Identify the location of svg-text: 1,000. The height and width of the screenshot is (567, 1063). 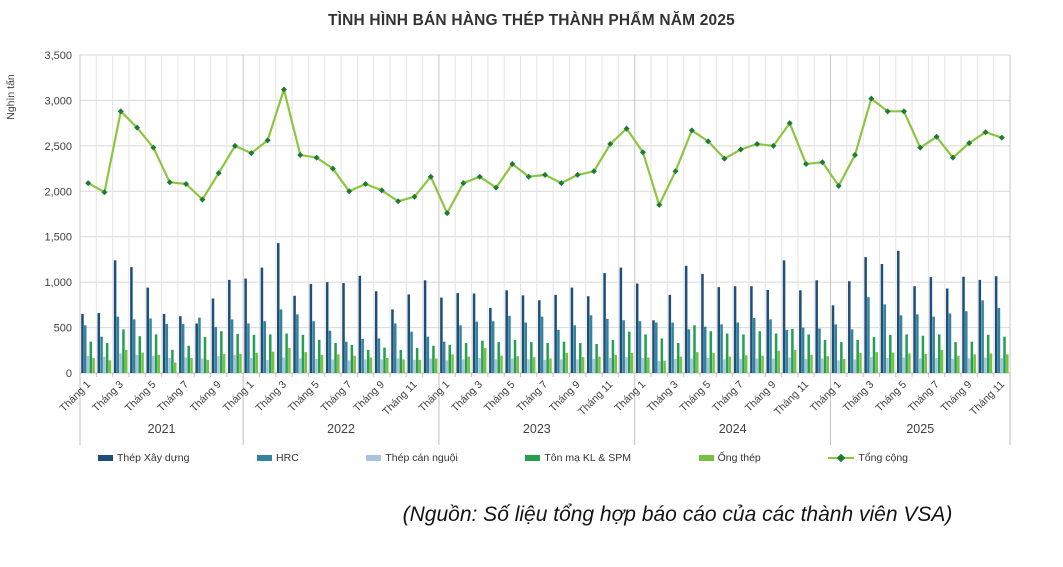
(58, 283).